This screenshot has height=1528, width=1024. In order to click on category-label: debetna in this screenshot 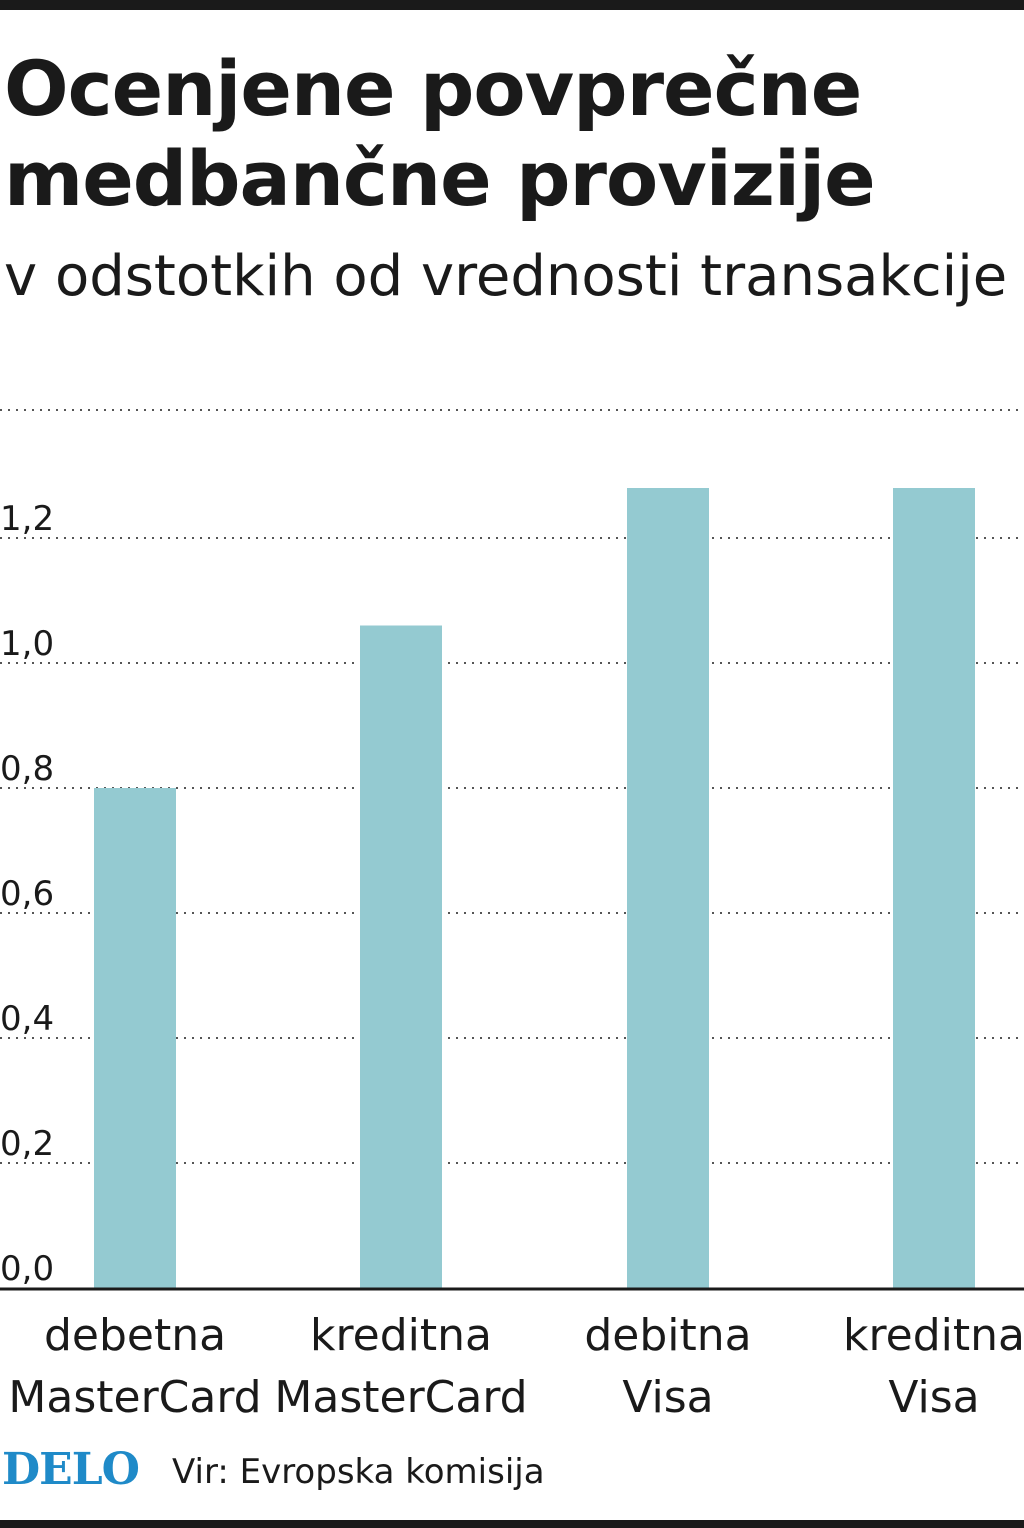, I will do `click(135, 1335)`.